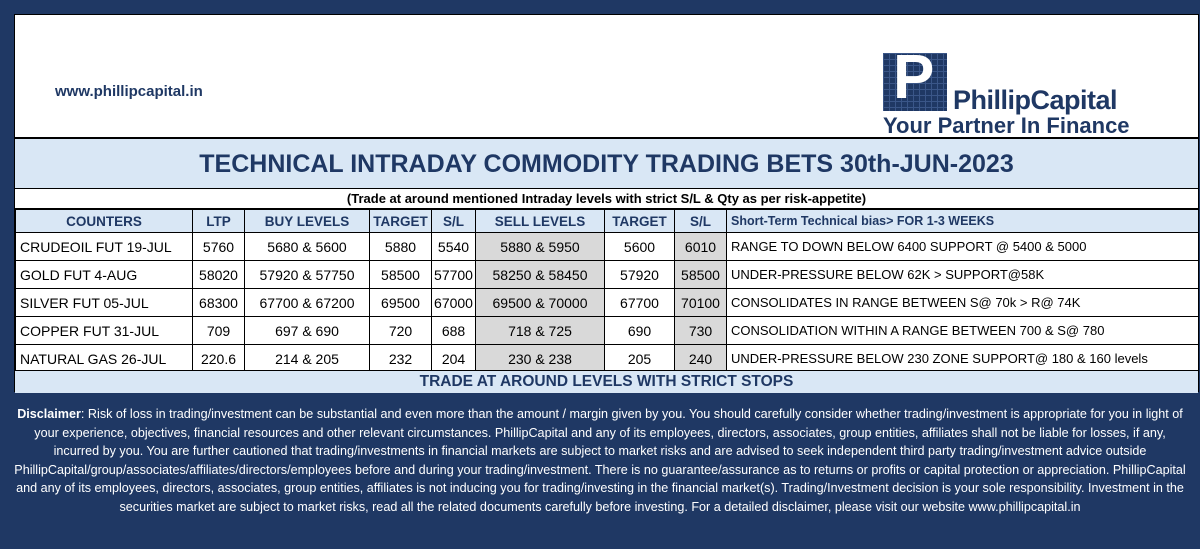 This screenshot has height=549, width=1200. I want to click on sell-levels-cell: 230 & 238, so click(540, 358).